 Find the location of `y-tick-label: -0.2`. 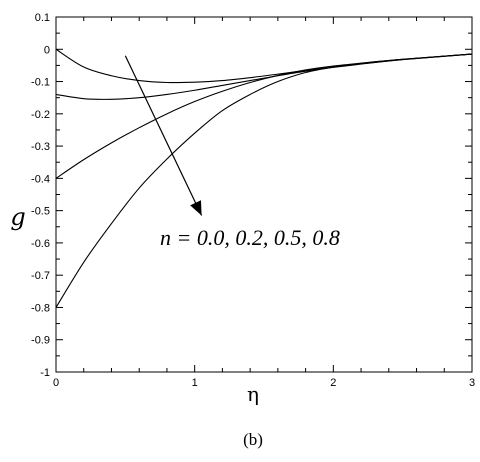

y-tick-label: -0.2 is located at coordinates (40, 115).